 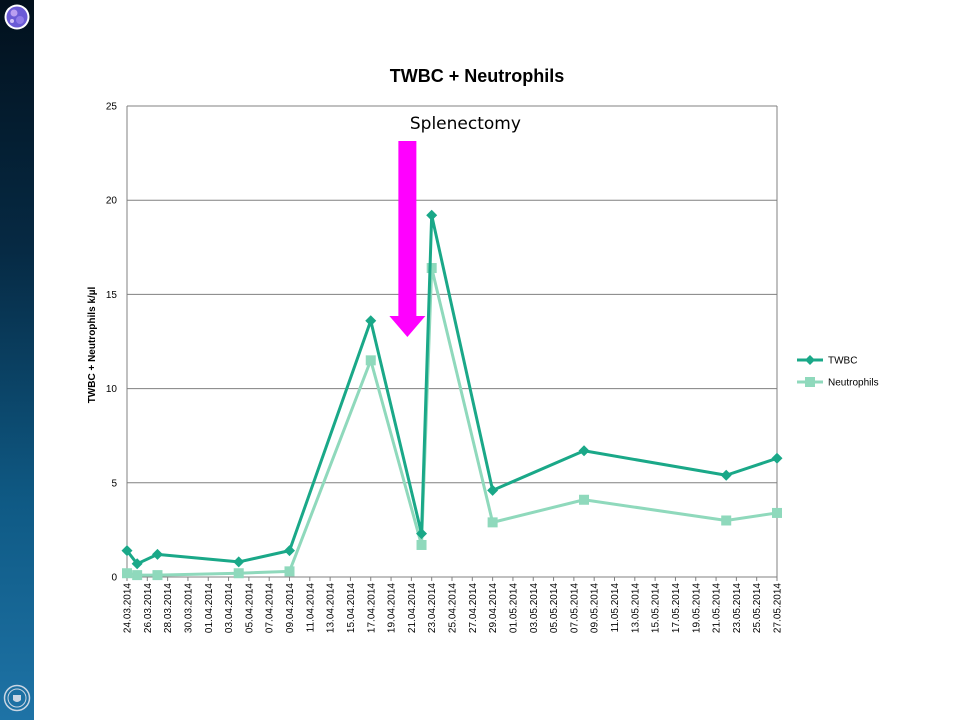 What do you see at coordinates (412, 608) in the screenshot?
I see `x-tick-label: 21.04.2014` at bounding box center [412, 608].